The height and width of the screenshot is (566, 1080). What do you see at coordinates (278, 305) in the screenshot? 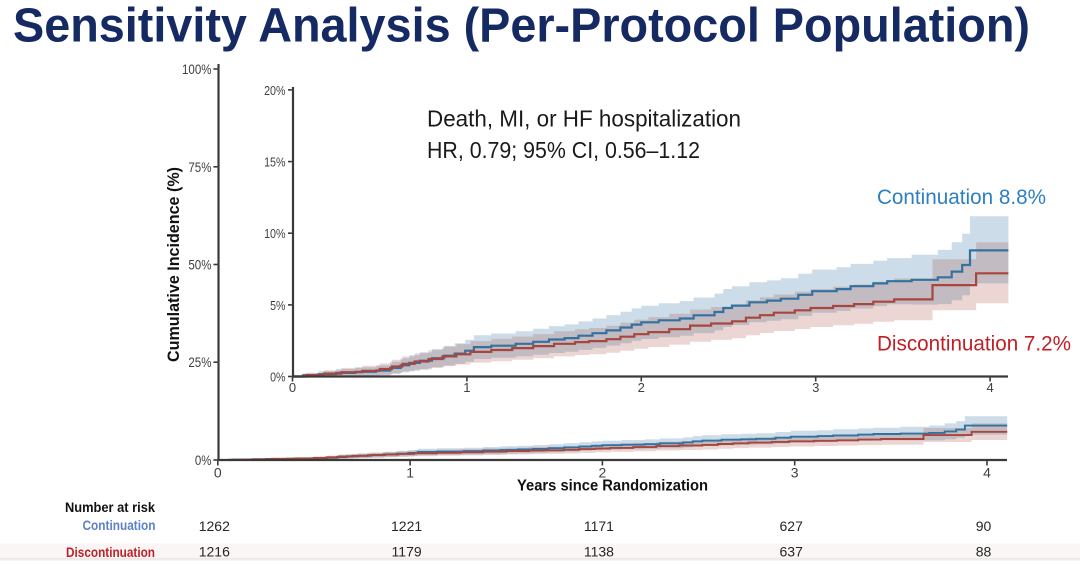
I see `svg-text: 5%` at bounding box center [278, 305].